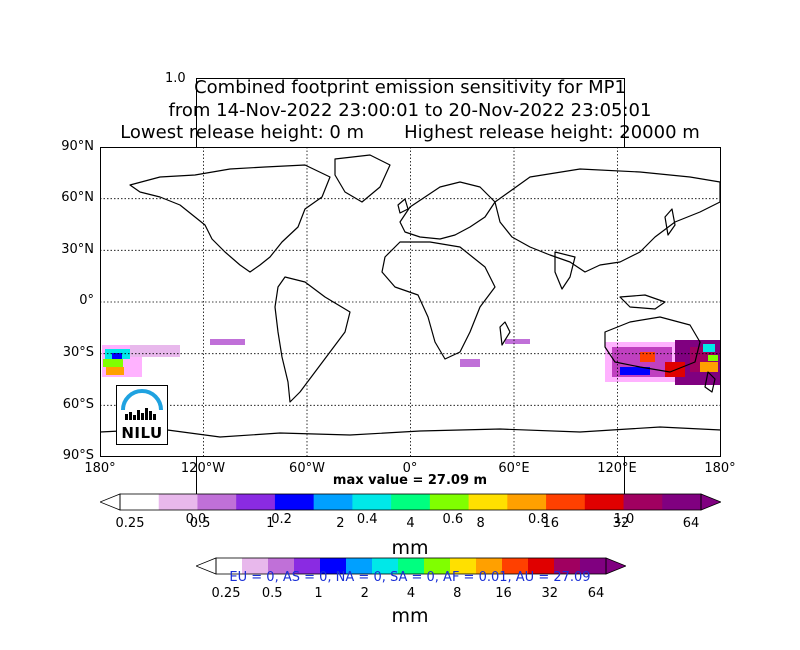  I want to click on lat-label-90s: 90°S, so click(78, 455).